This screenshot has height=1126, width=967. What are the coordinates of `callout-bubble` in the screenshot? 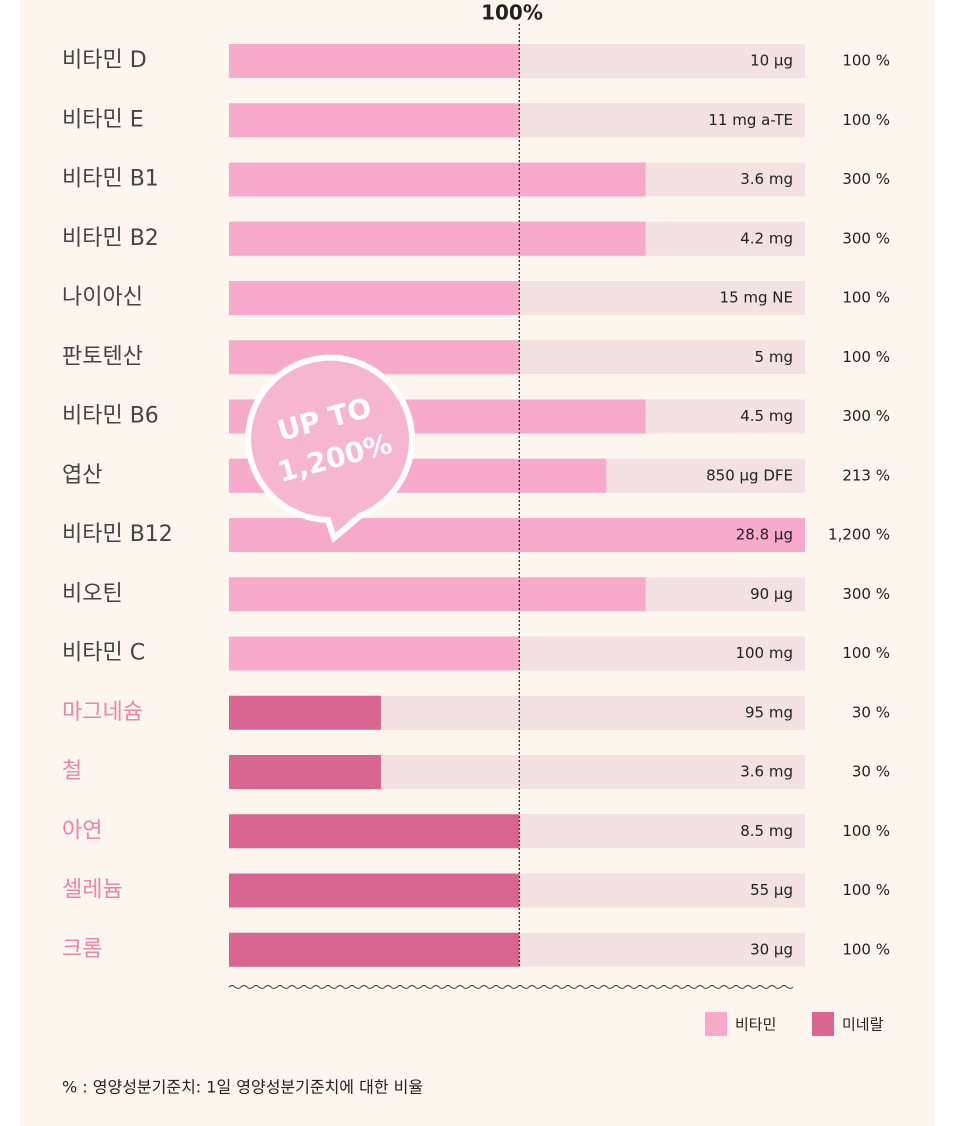 It's located at (329, 449).